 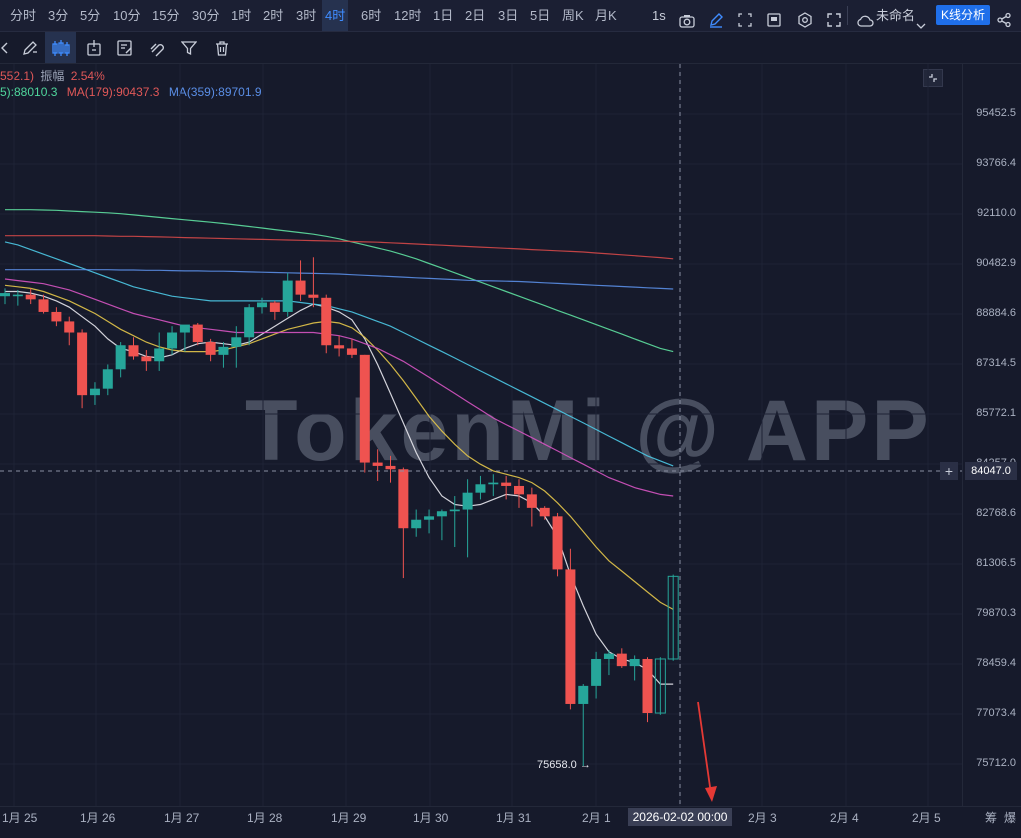 I want to click on price-tick-label: 90482.9, so click(x=996, y=263).